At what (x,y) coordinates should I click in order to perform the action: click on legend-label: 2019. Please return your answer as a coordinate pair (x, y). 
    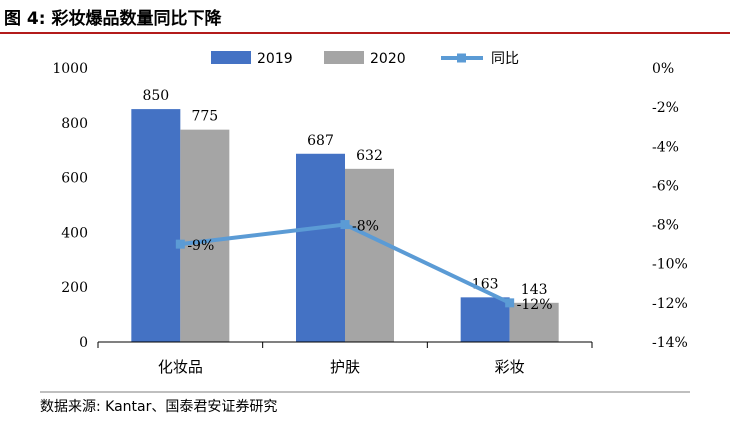
    Looking at the image, I should click on (275, 59).